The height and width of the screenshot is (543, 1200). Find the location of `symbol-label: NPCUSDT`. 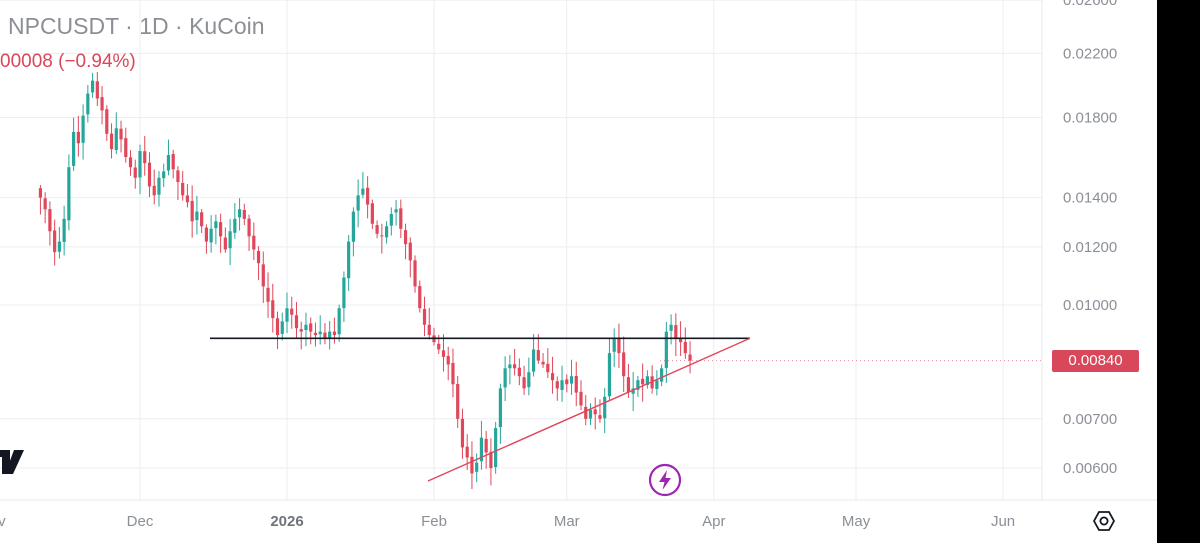

symbol-label: NPCUSDT is located at coordinates (63, 26).